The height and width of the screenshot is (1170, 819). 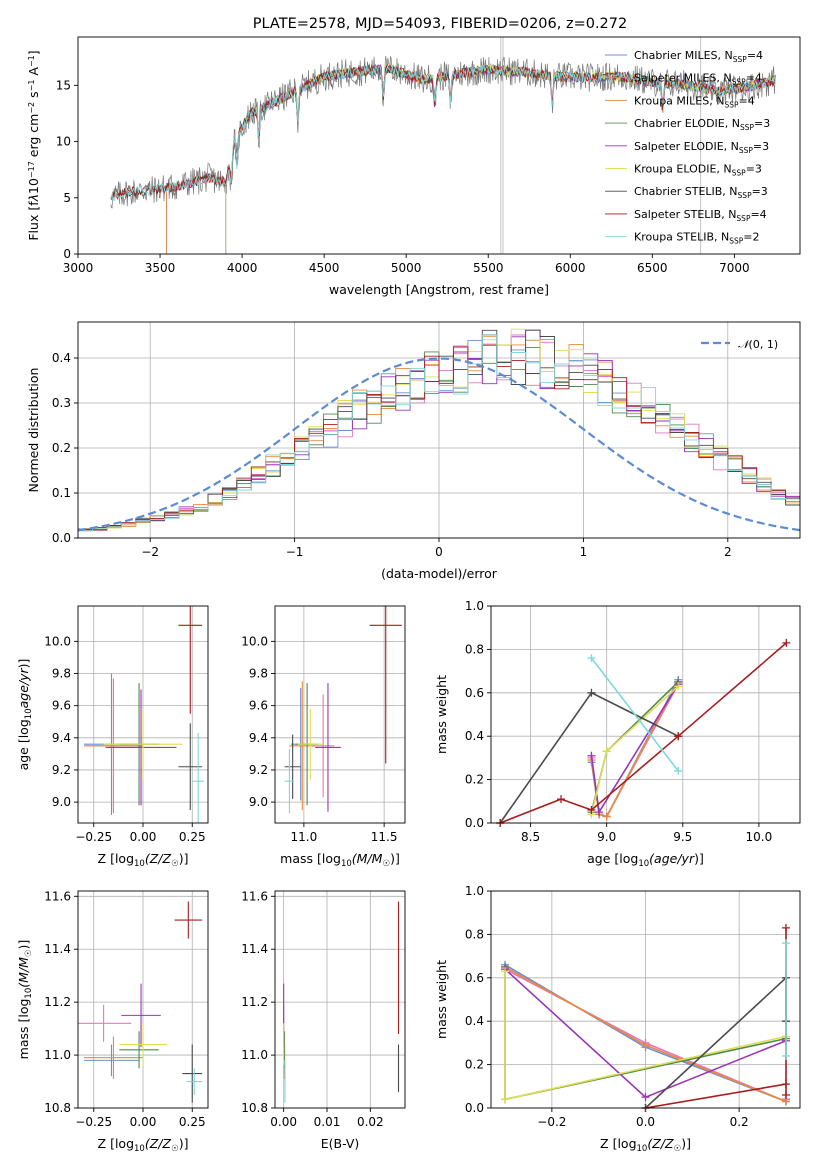 I want to click on y-tick-label: 0.8, so click(x=474, y=649).